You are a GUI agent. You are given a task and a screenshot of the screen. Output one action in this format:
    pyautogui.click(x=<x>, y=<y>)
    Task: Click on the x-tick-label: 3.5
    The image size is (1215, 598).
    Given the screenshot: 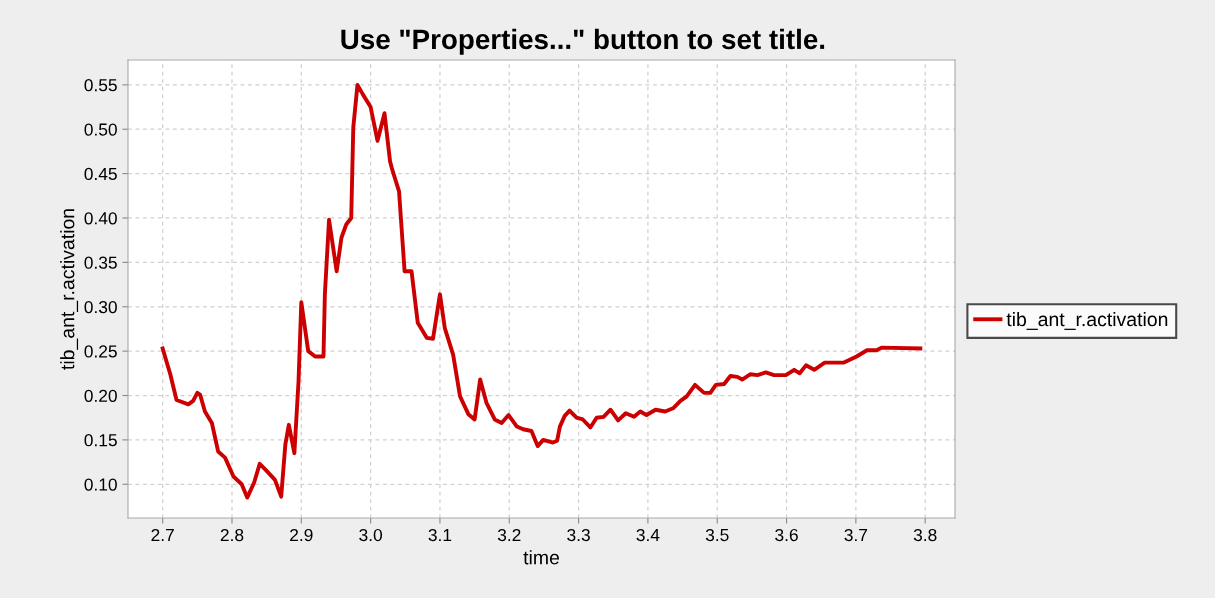 What is the action you would take?
    pyautogui.click(x=717, y=535)
    